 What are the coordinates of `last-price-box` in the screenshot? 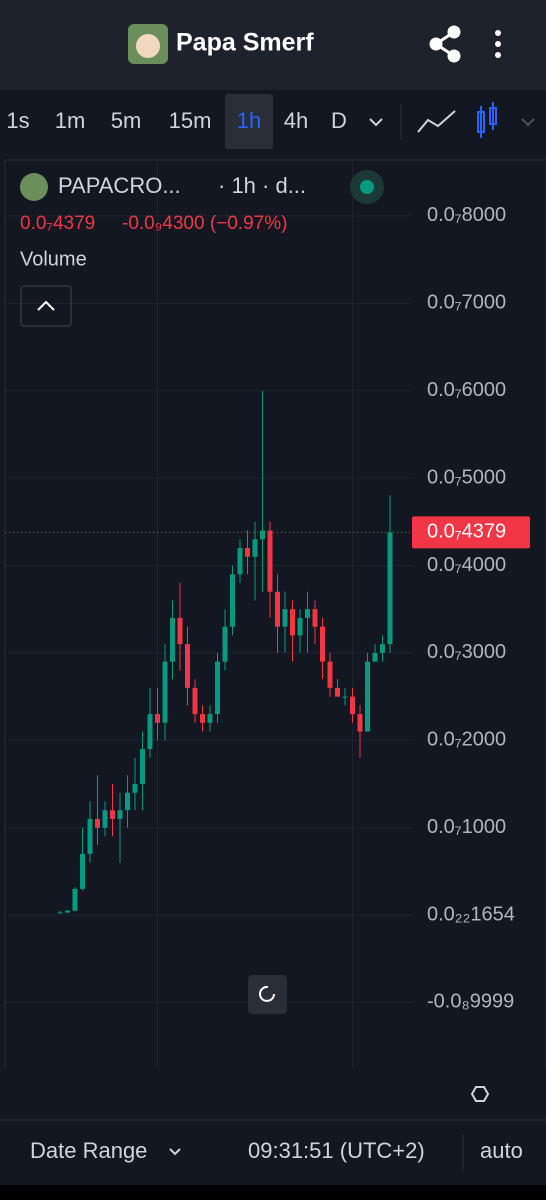 It's located at (471, 532).